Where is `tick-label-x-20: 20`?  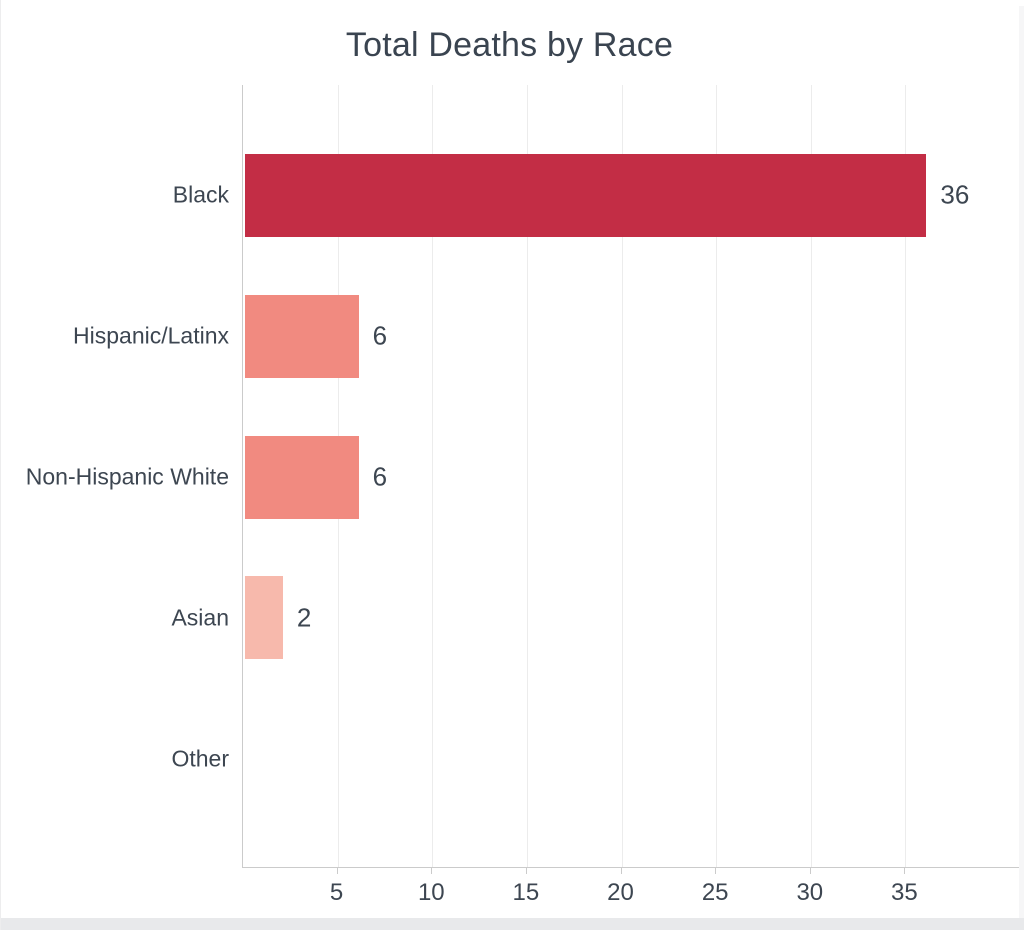
tick-label-x-20: 20 is located at coordinates (620, 892).